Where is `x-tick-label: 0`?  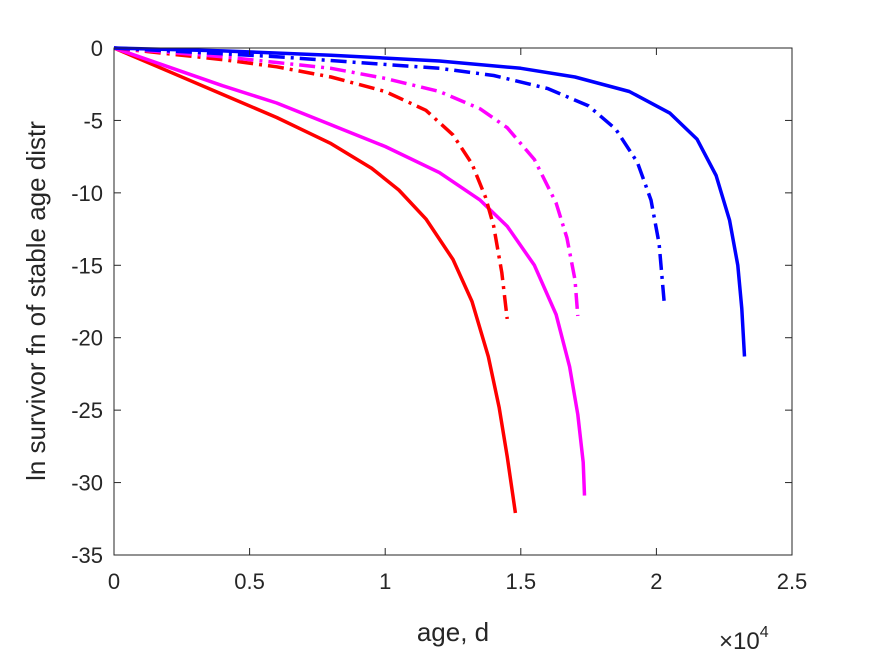 x-tick-label: 0 is located at coordinates (114, 581).